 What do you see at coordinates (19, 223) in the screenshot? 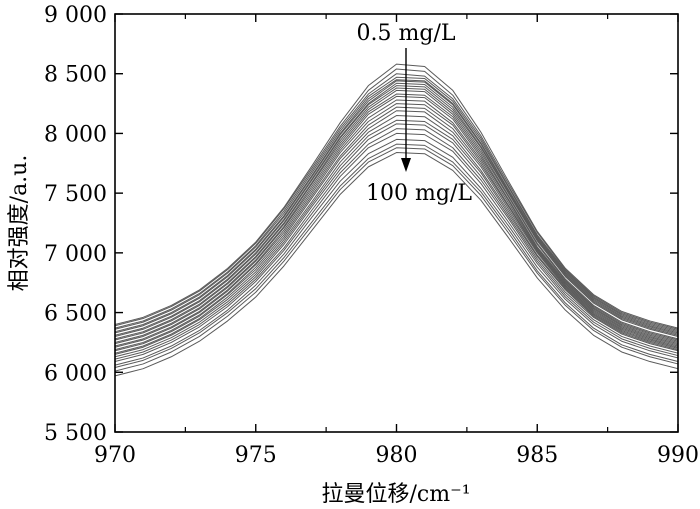
I see `y-axis-label: 相对强度/a.u.` at bounding box center [19, 223].